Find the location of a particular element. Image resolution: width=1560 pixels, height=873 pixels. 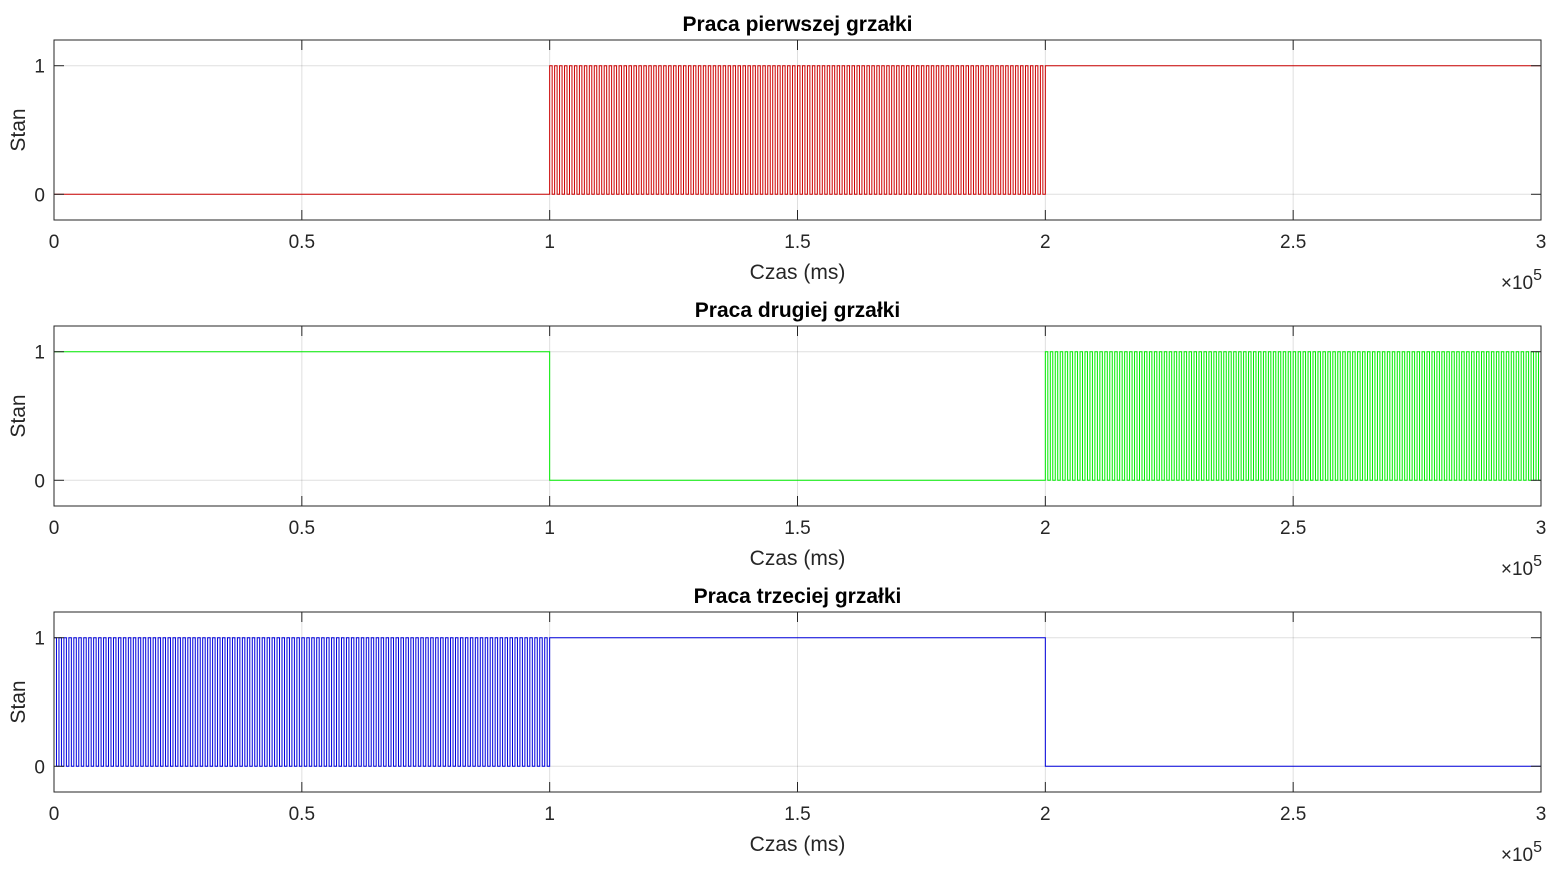

chart-title: Praca drugiej grzałki is located at coordinates (797, 310).